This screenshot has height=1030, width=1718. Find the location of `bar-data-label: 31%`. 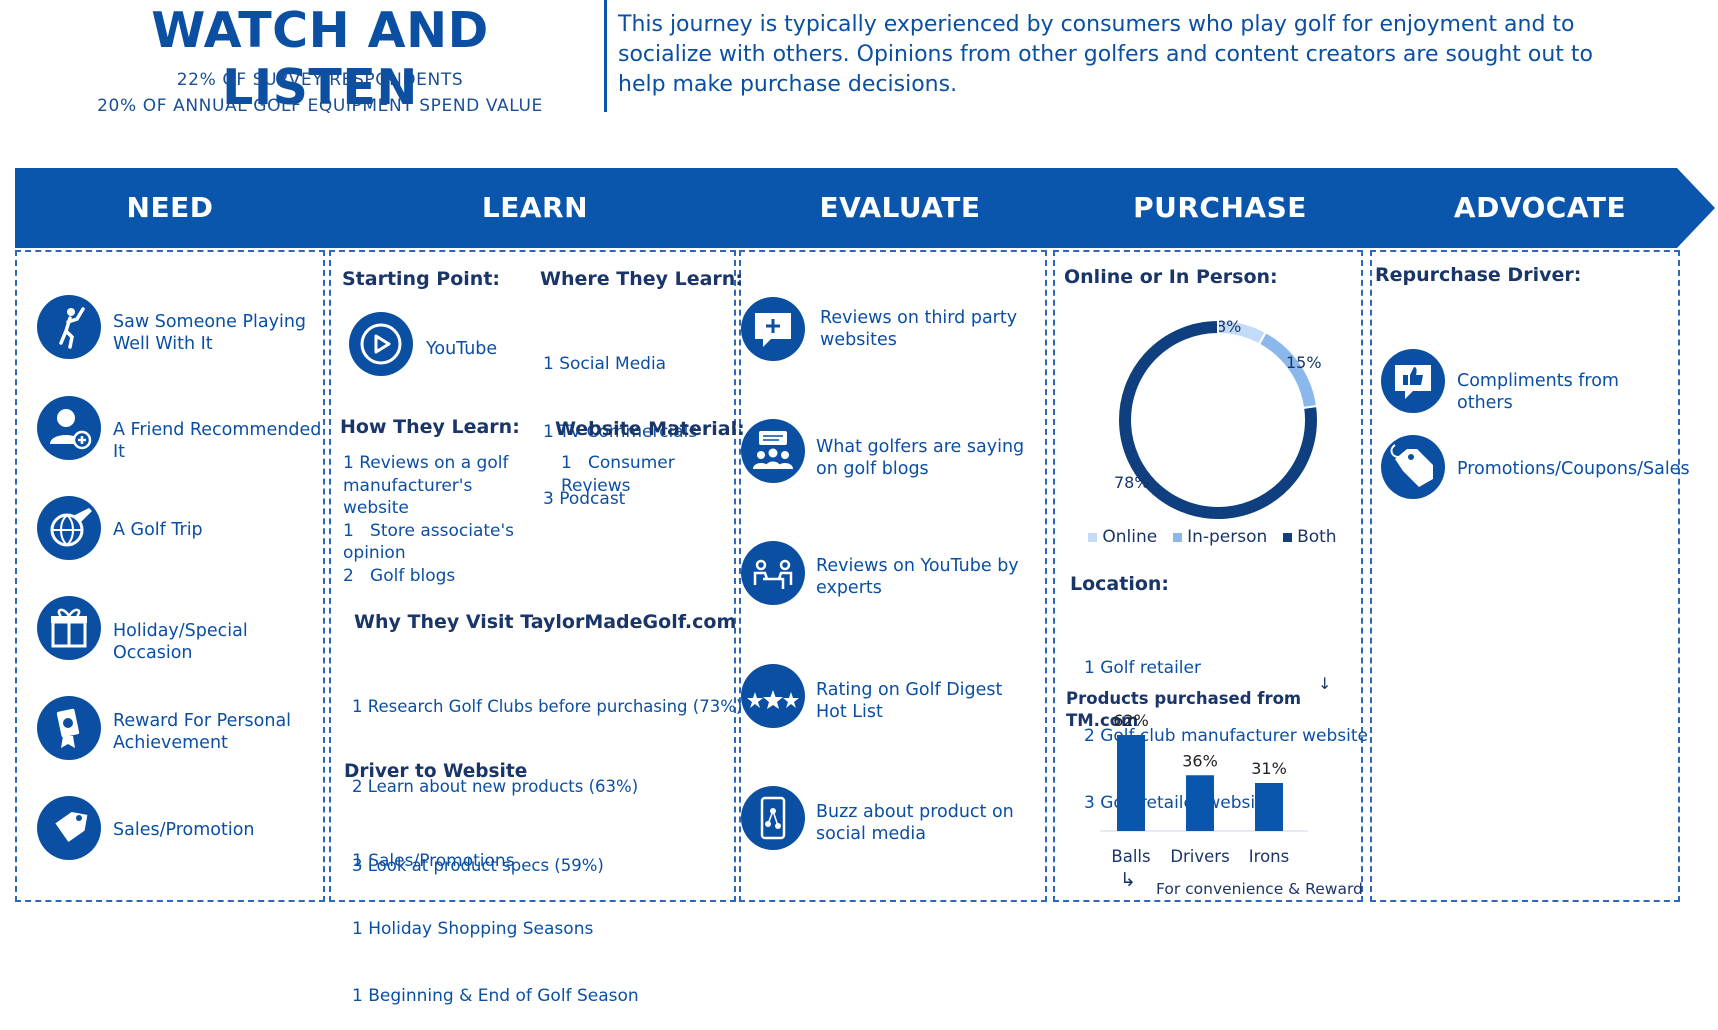

bar-data-label: 31% is located at coordinates (1269, 768).